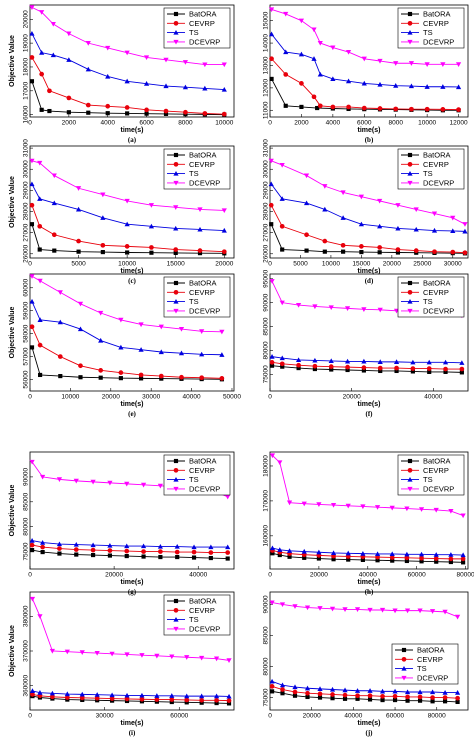 The image size is (474, 740). What do you see at coordinates (369, 130) in the screenshot?
I see `x-axis-label: time(s)` at bounding box center [369, 130].